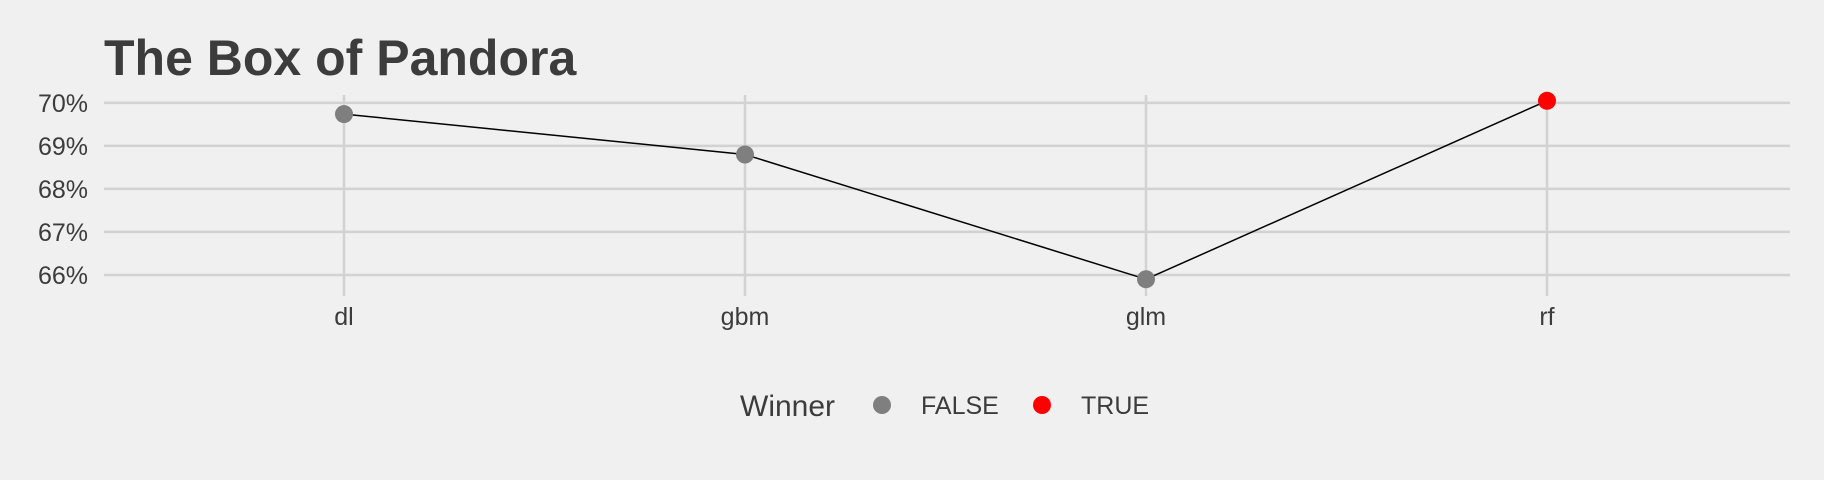 The height and width of the screenshot is (480, 1824). What do you see at coordinates (340, 58) in the screenshot?
I see `chart-title: The Box of Pandora` at bounding box center [340, 58].